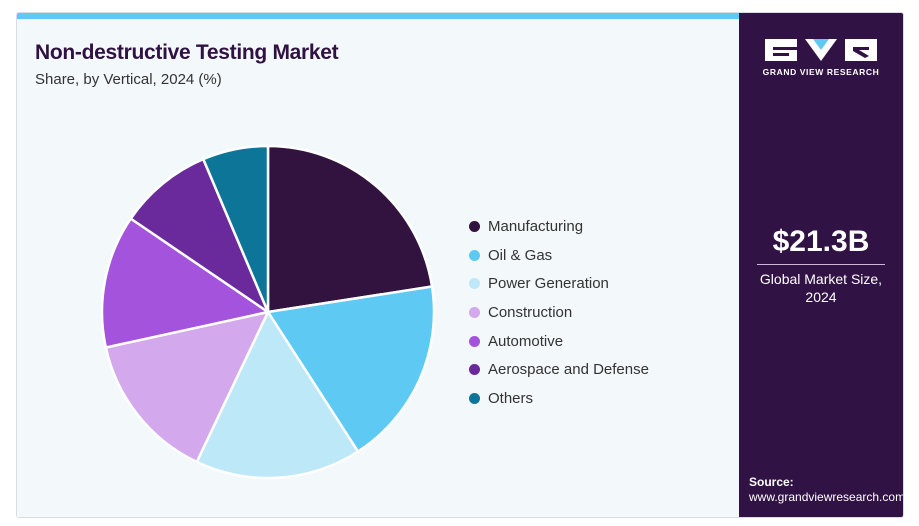 Image resolution: width=919 pixels, height=526 pixels. What do you see at coordinates (548, 284) in the screenshot?
I see `legend-label: Power Generation` at bounding box center [548, 284].